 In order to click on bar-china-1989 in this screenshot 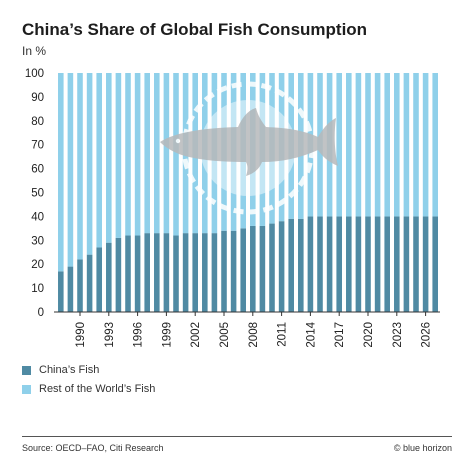, I will do `click(70, 289)`.